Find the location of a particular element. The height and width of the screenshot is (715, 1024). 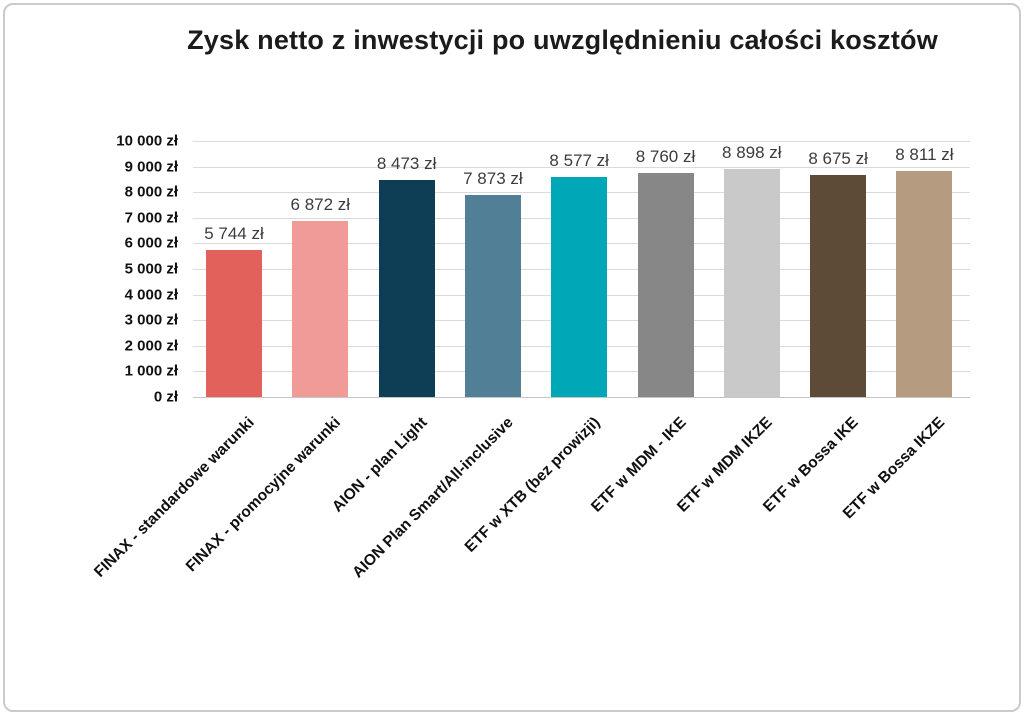

bar-value-label: 8 473 zł is located at coordinates (406, 164).